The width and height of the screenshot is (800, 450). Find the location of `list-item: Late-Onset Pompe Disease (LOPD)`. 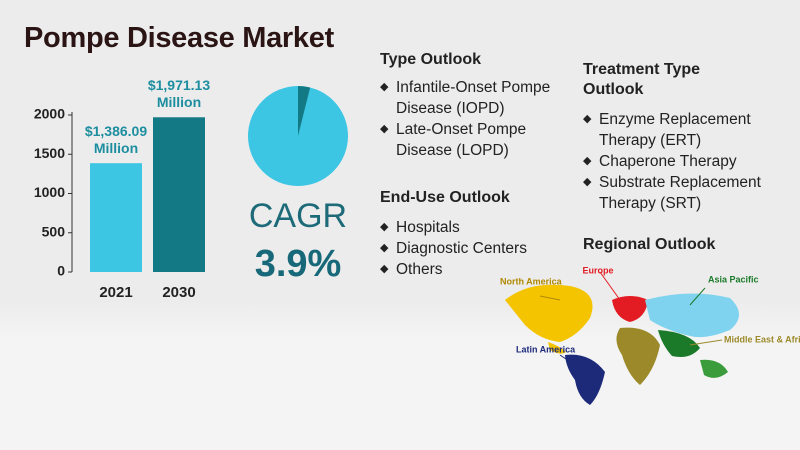

list-item: Late-Onset Pompe Disease (LOPD) is located at coordinates (470, 140).